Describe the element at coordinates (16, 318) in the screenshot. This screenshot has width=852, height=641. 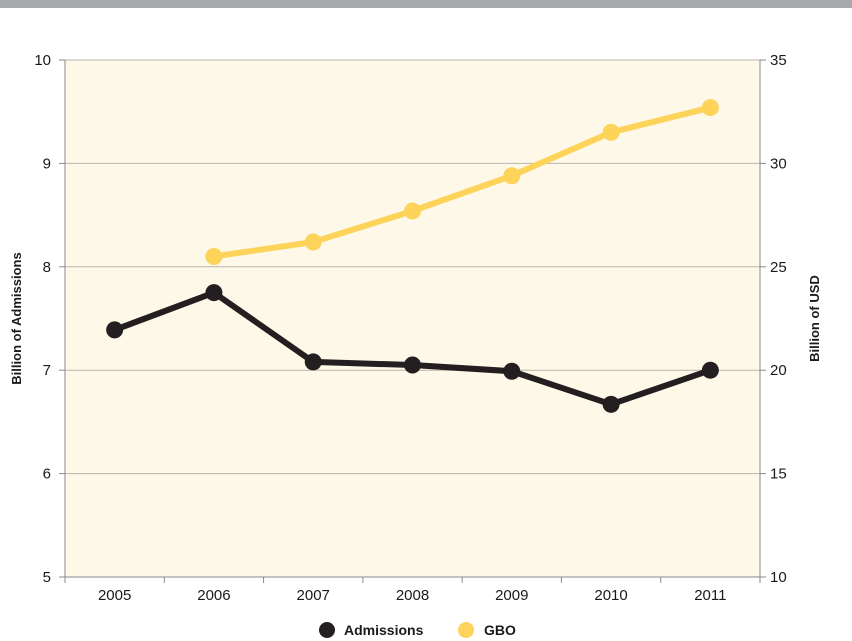
I see `left-axis-title: Billion of Admissions` at that location.